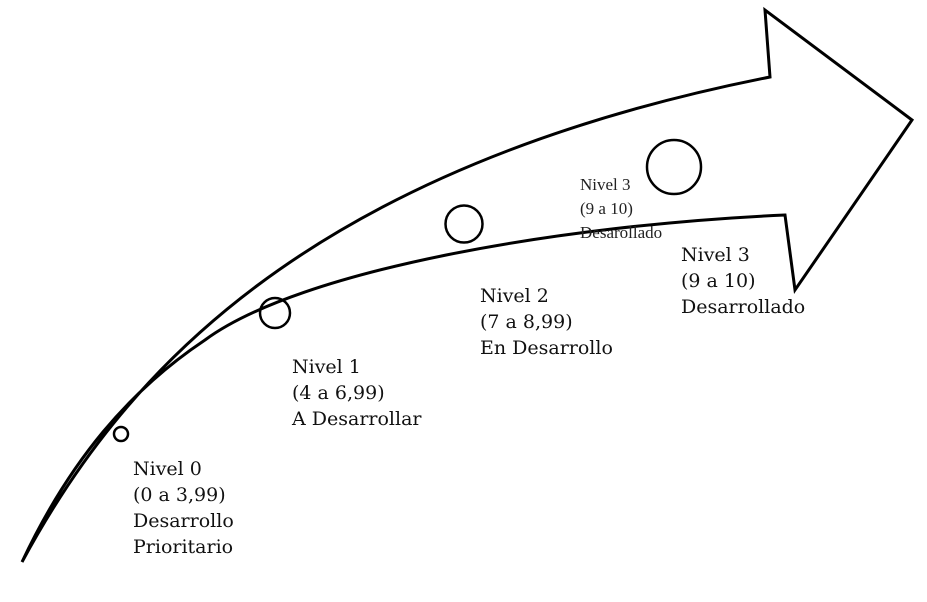 The height and width of the screenshot is (602, 927). I want to click on level-range: (0 a 3,99), so click(179, 495).